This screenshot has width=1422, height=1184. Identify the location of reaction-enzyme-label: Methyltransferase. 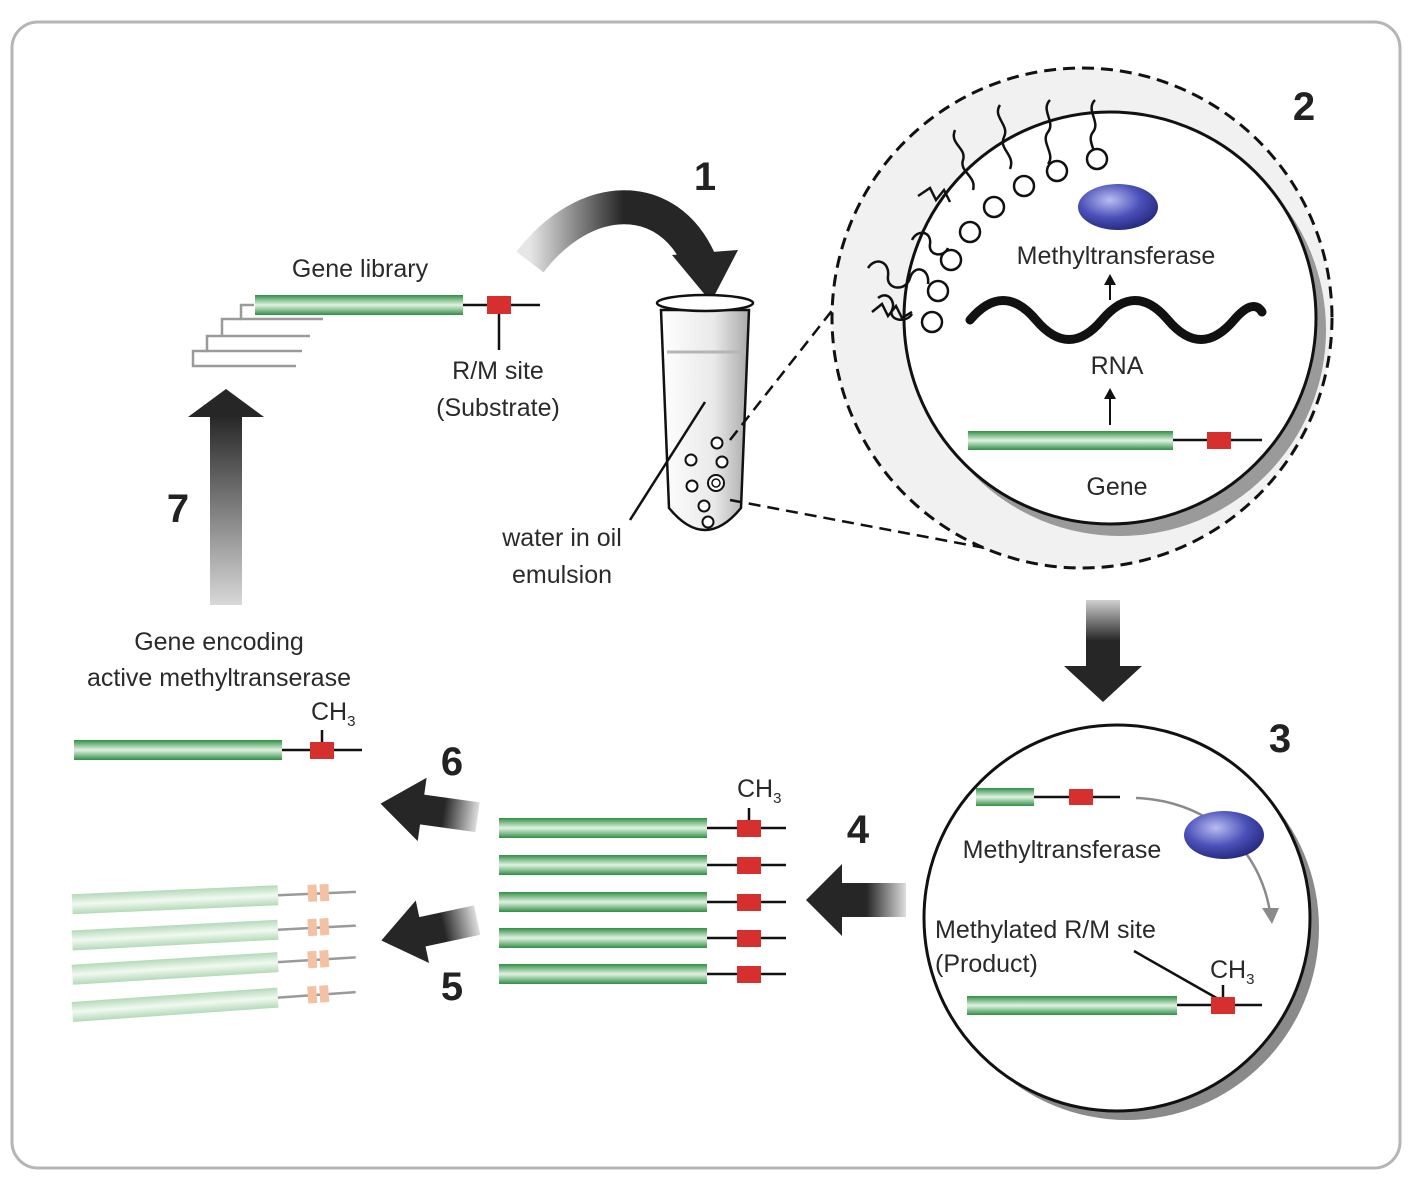
(1062, 850).